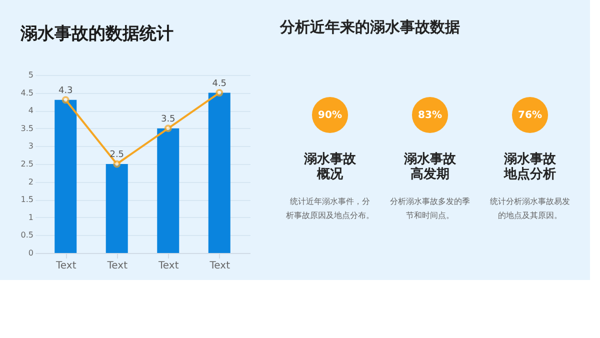 Image resolution: width=600 pixels, height=338 pixels. I want to click on text: 统计近年溺水事件，分析事故原因及地点分布。, so click(329, 208).